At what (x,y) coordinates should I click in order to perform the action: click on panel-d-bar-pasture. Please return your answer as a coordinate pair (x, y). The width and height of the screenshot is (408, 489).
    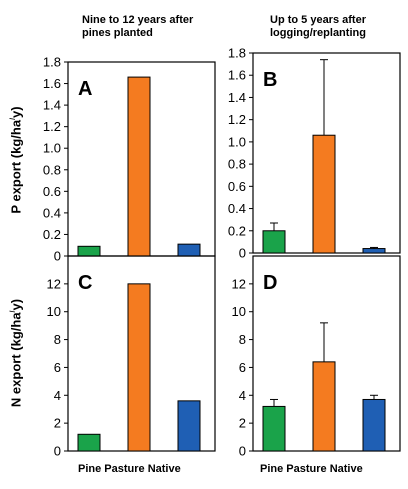
    Looking at the image, I should click on (324, 406).